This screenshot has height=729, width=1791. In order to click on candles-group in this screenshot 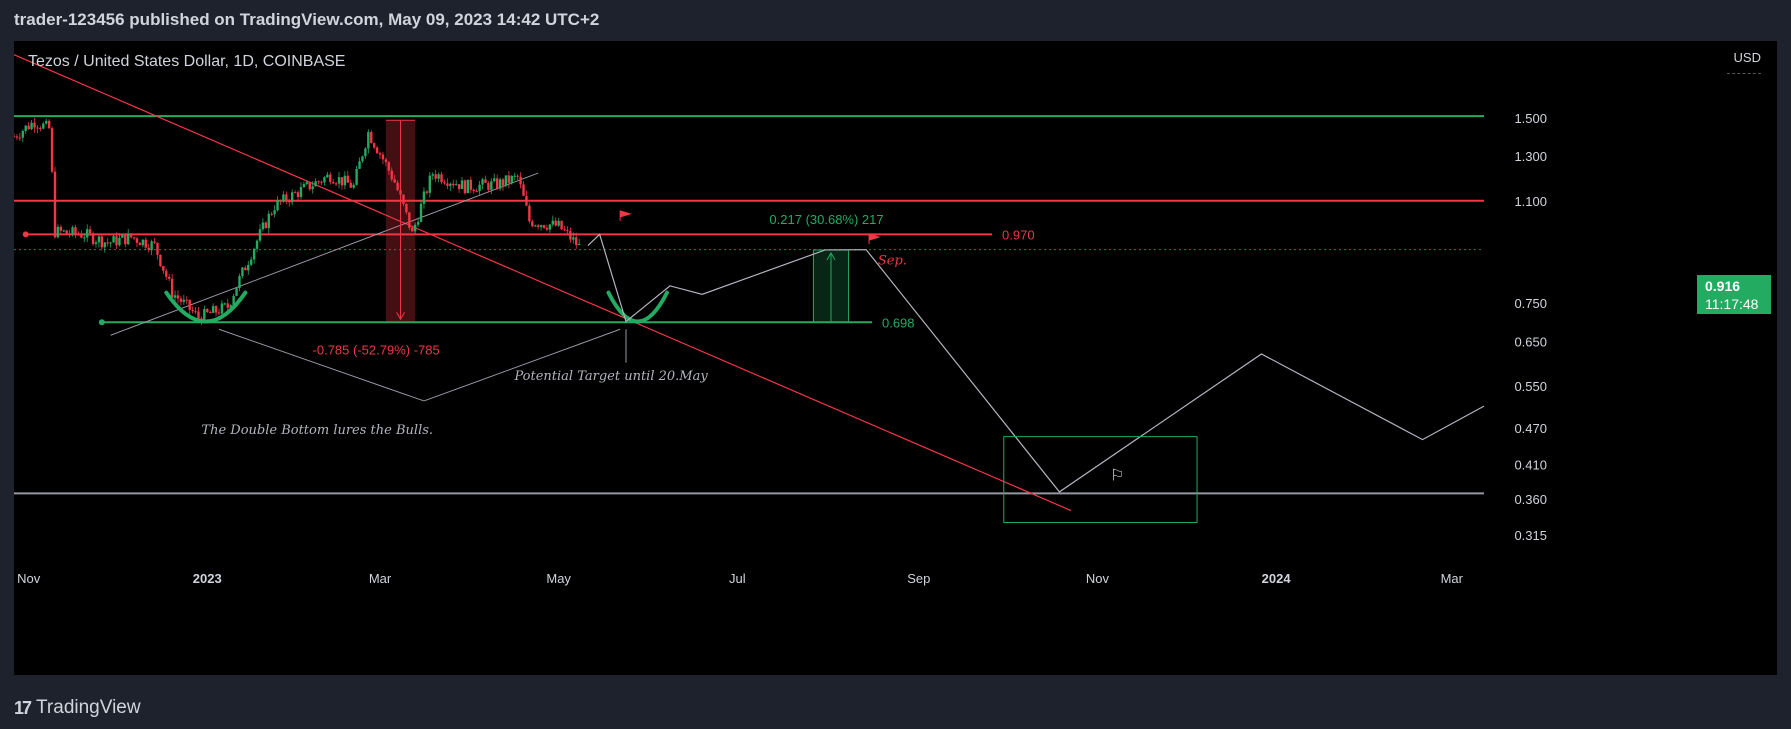, I will do `click(297, 221)`.